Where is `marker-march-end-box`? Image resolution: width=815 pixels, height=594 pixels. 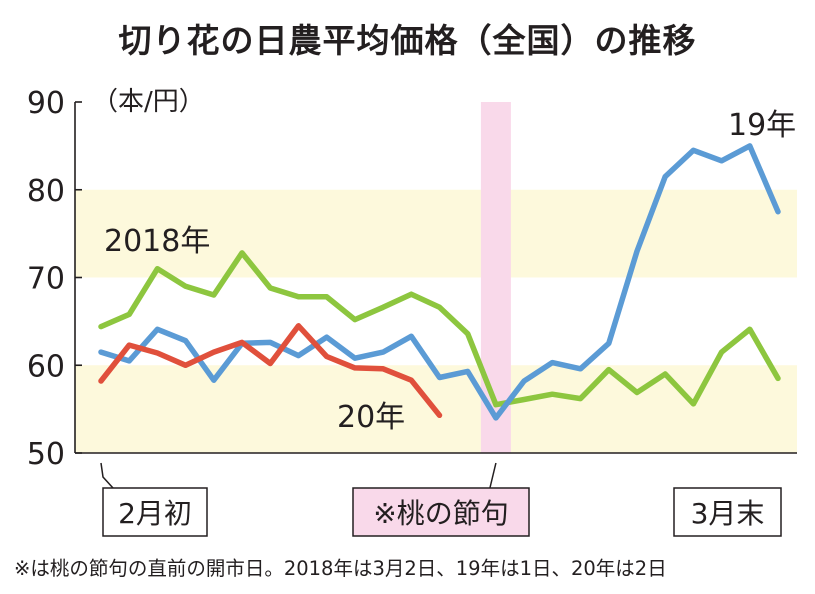
marker-march-end-box is located at coordinates (727, 512).